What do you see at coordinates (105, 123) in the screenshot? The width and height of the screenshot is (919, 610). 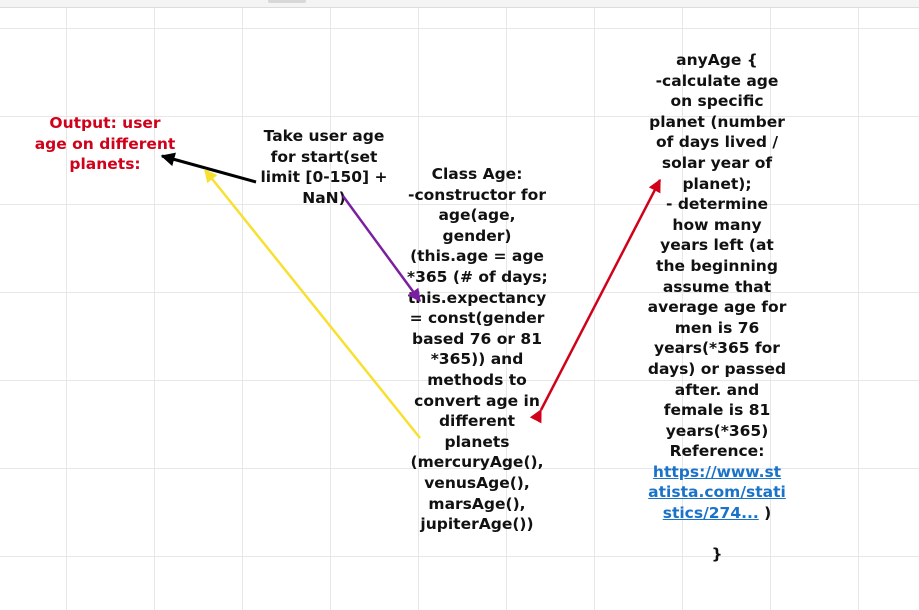 I see `output-note-line: Output: user` at bounding box center [105, 123].